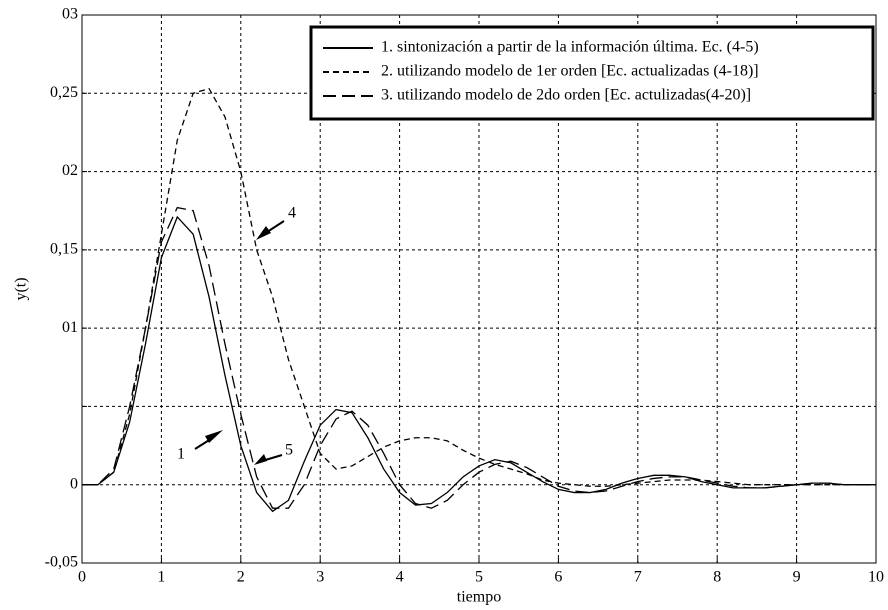 This screenshot has width=888, height=610. I want to click on y-tick-label: 0,25, so click(64, 92).